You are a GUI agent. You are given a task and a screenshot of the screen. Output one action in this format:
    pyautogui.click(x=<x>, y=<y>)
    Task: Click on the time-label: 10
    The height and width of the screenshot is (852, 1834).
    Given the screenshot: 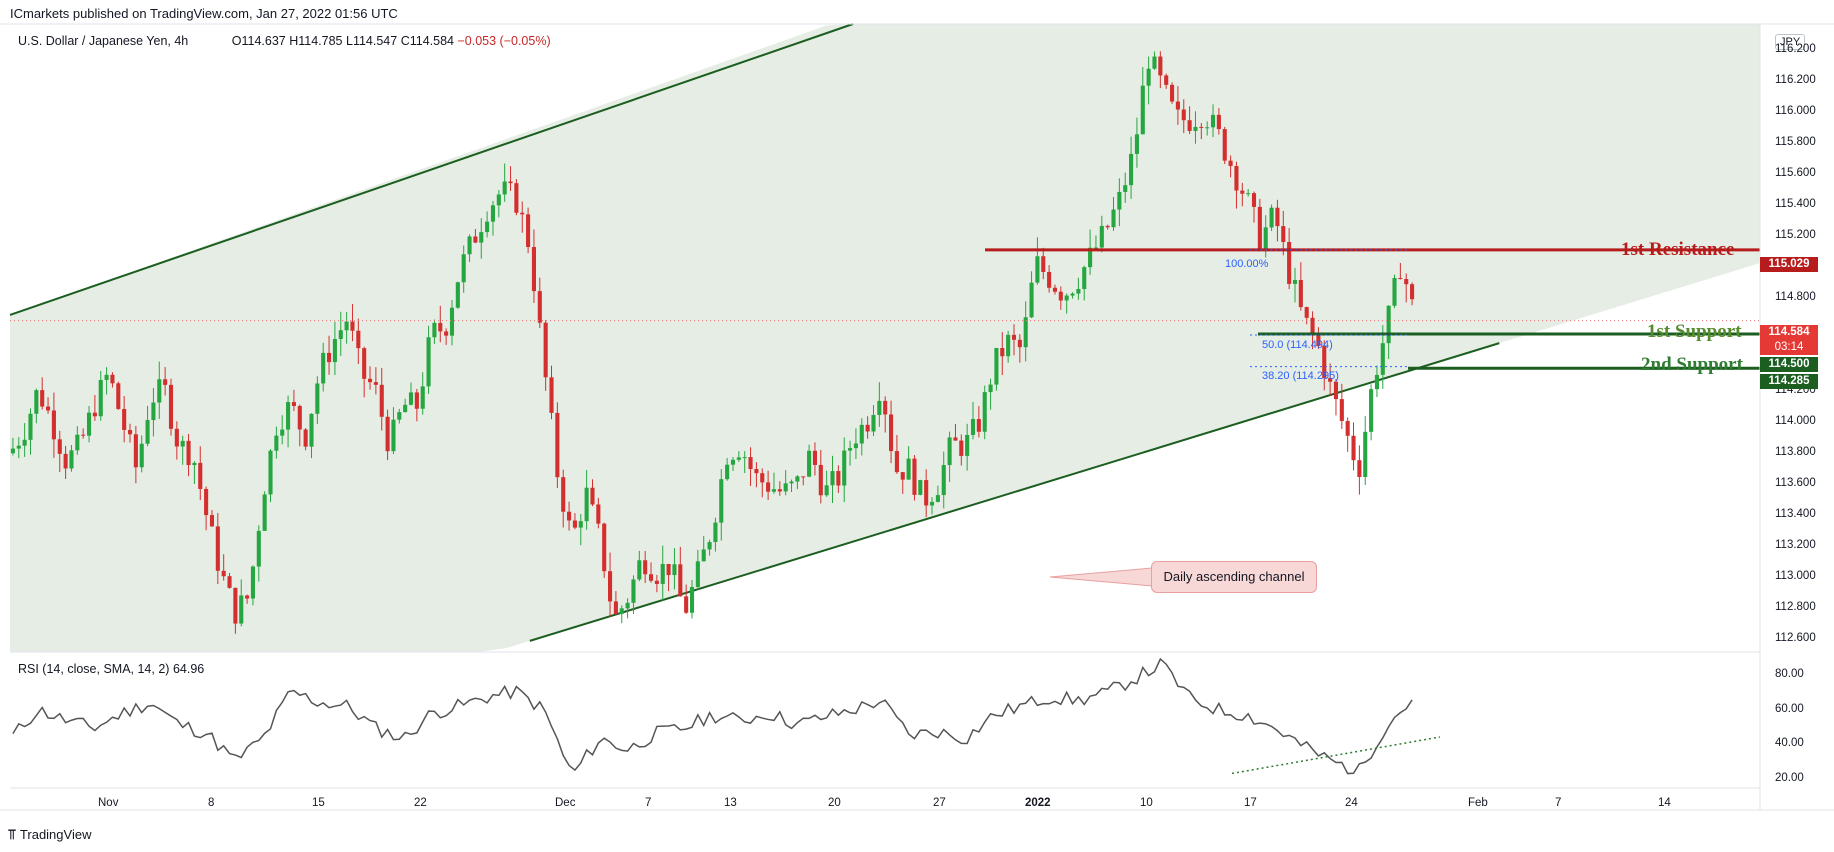 What is the action you would take?
    pyautogui.click(x=1146, y=803)
    